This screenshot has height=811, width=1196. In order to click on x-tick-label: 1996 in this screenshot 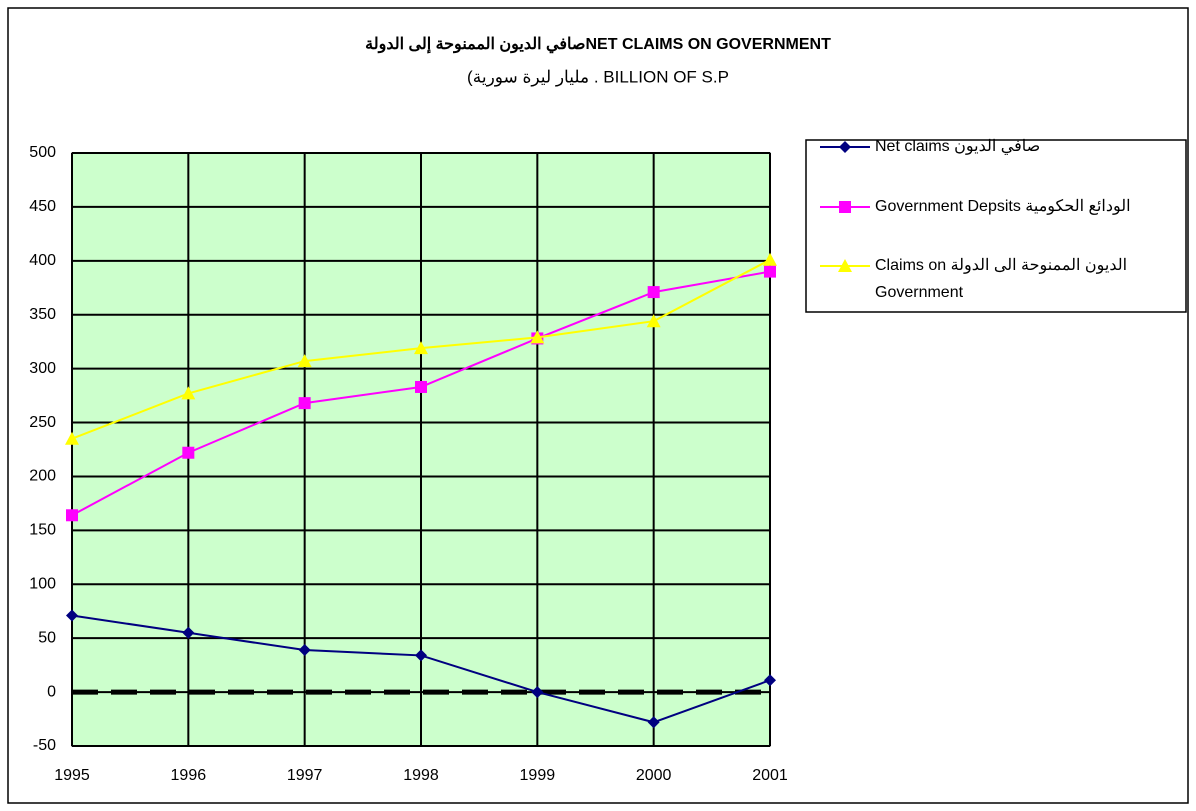, I will do `click(189, 775)`.